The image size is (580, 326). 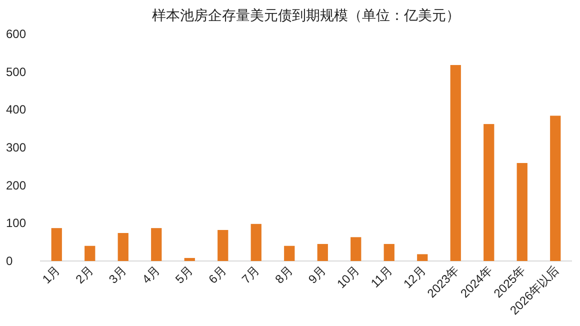 What do you see at coordinates (317, 274) in the screenshot?
I see `x-tick-label: 9月` at bounding box center [317, 274].